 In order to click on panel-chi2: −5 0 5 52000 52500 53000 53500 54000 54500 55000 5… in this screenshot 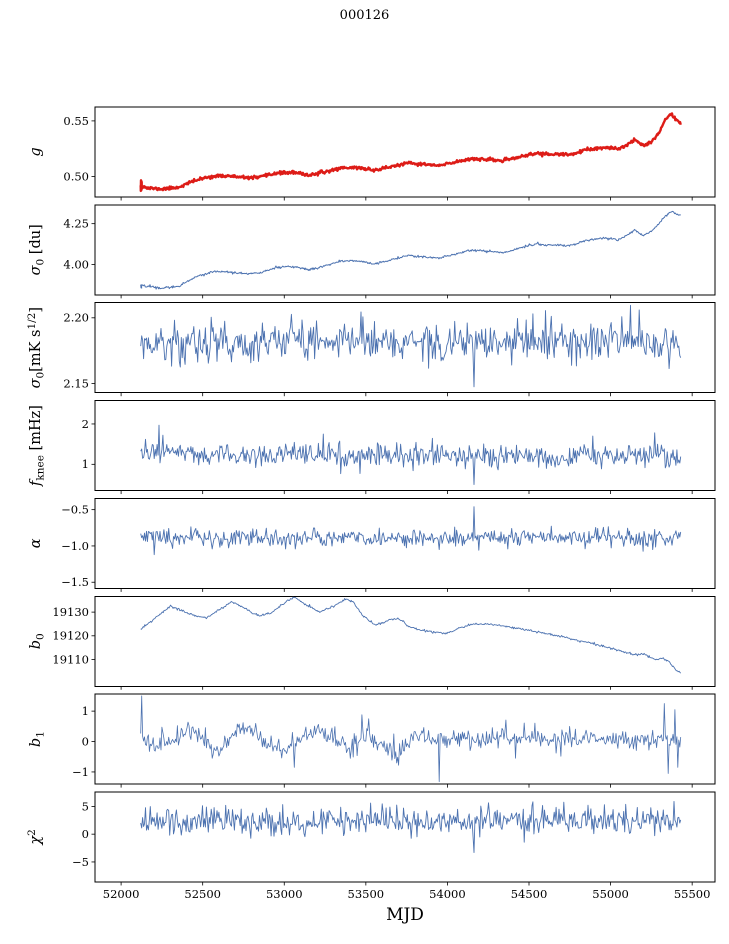, I will do `click(371, 846)`.